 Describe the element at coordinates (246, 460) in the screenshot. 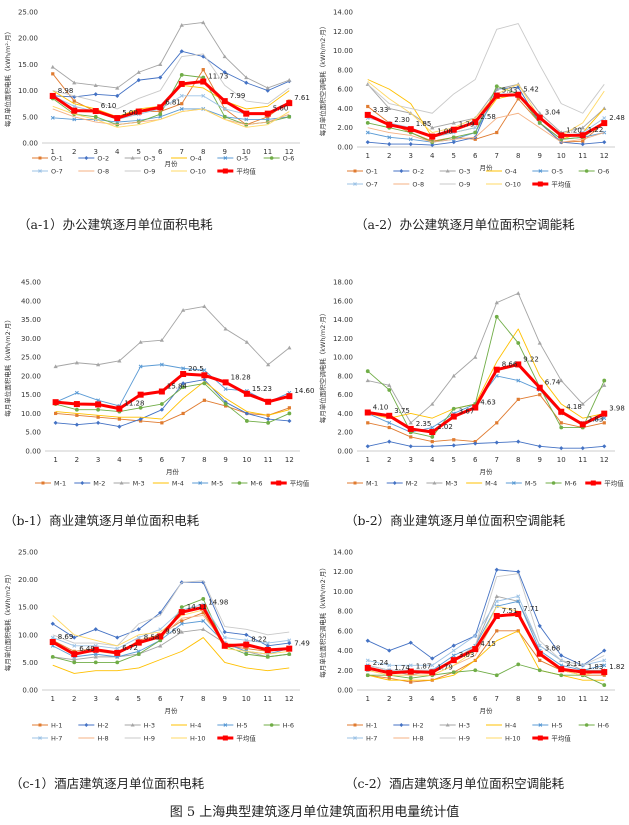

I see `x-tick-label: 10` at that location.